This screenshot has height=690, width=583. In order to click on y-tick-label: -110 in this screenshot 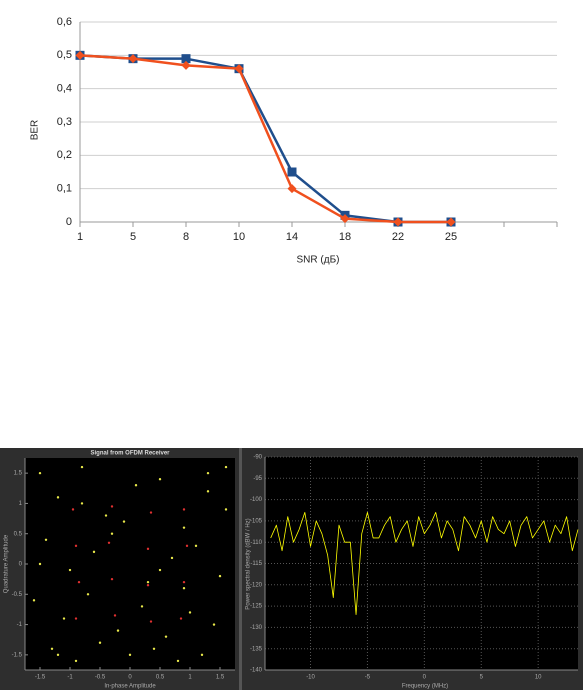, I will do `click(256, 543)`.